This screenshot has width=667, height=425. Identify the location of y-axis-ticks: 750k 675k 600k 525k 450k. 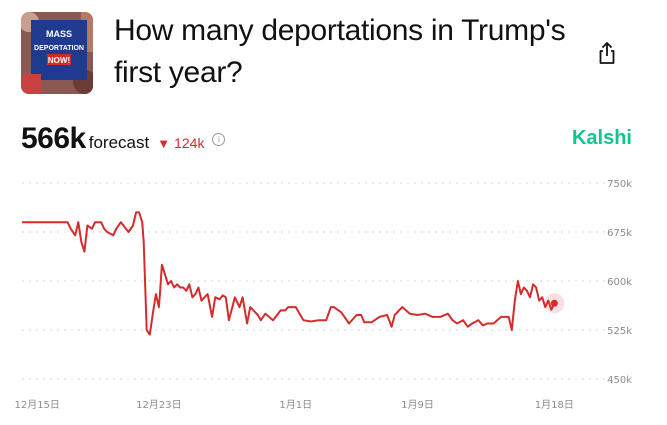
(619, 282).